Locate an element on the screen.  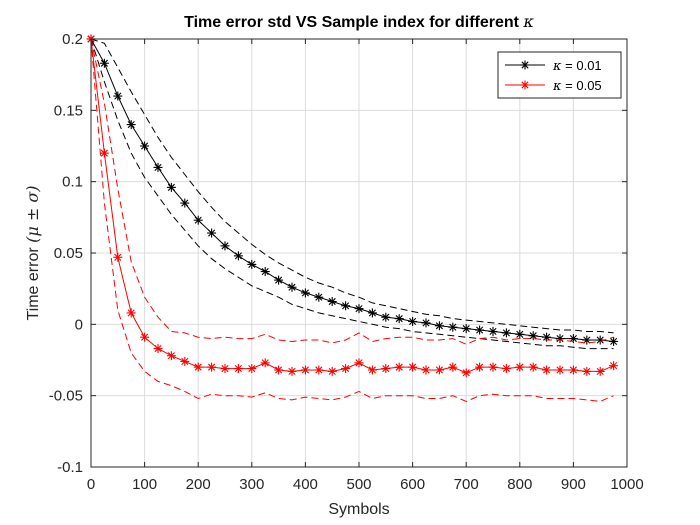
y-tick-label: 0.1 is located at coordinates (72, 182).